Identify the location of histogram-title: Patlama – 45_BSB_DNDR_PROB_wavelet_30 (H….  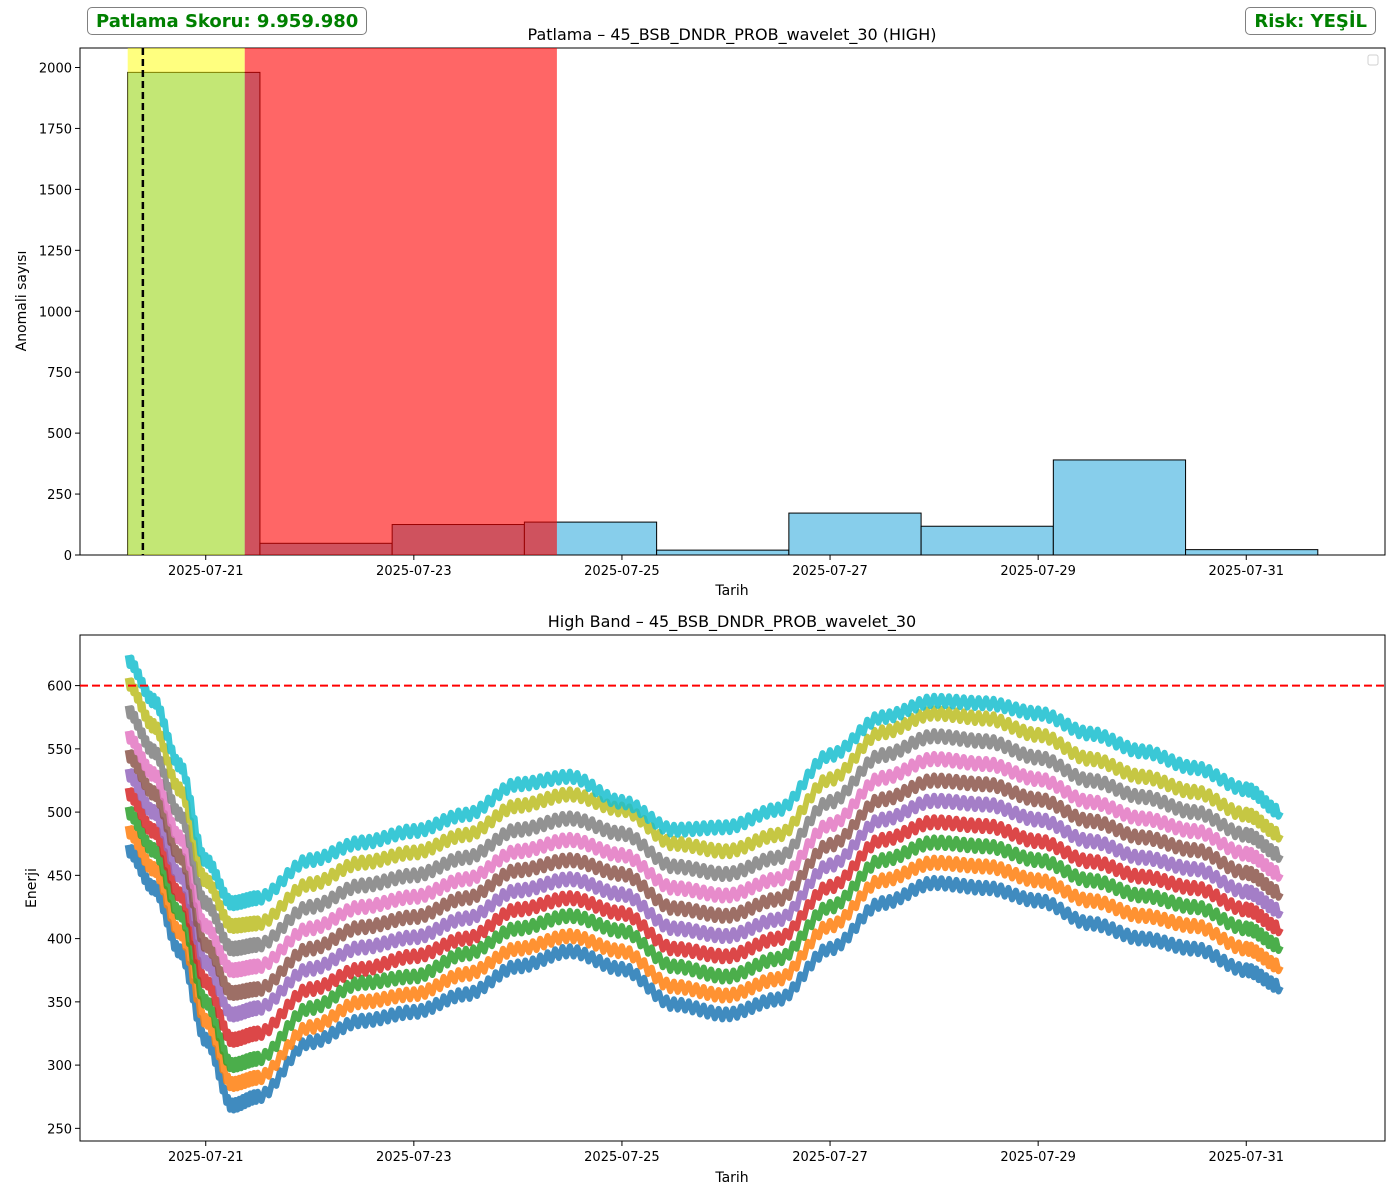
(732, 35).